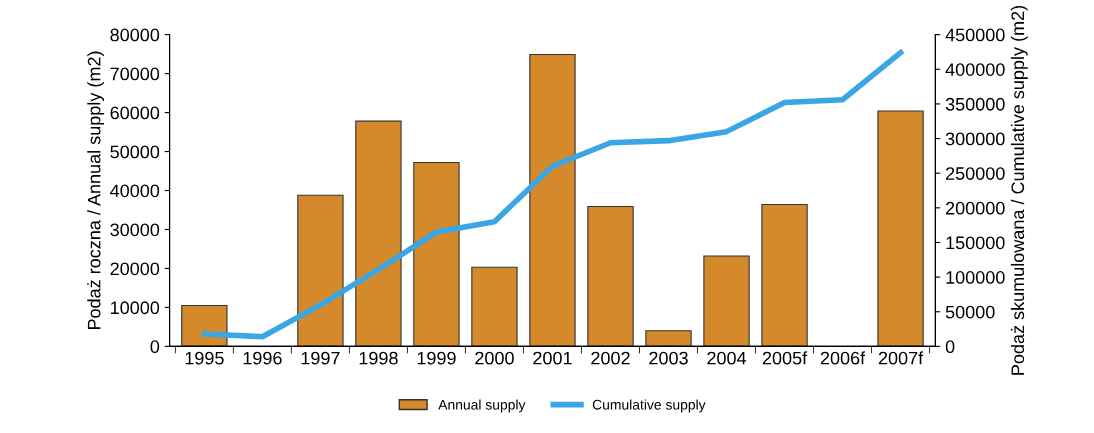 This screenshot has height=433, width=1094. What do you see at coordinates (950, 347) in the screenshot?
I see `y2-tick-label: 0` at bounding box center [950, 347].